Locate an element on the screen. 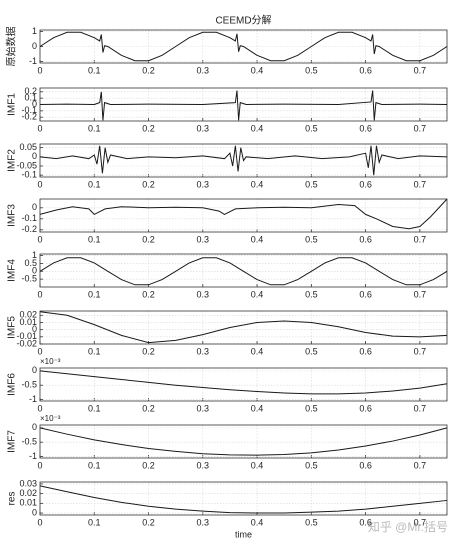 The image size is (474, 549). y-axis-label: IMF4 is located at coordinates (12, 270).